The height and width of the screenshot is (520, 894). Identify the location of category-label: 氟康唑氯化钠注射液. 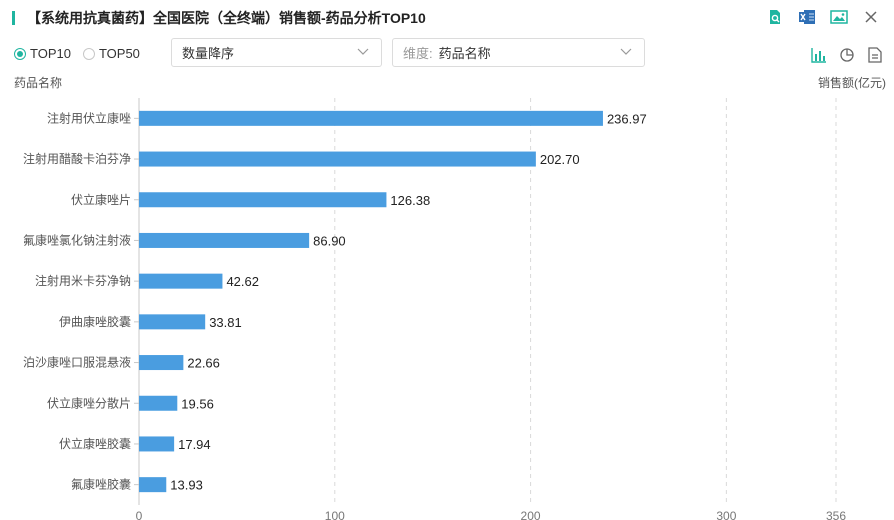
(77, 239).